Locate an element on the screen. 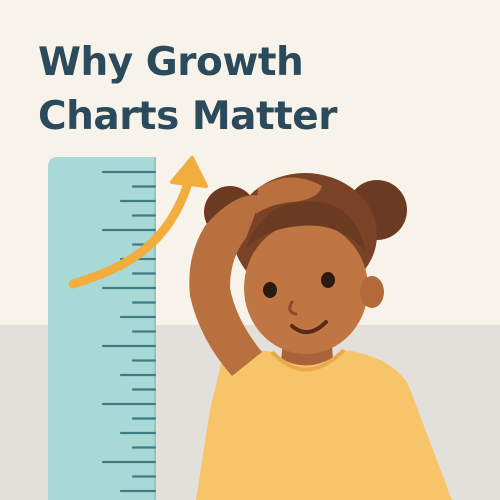  bangs is located at coordinates (306, 226).